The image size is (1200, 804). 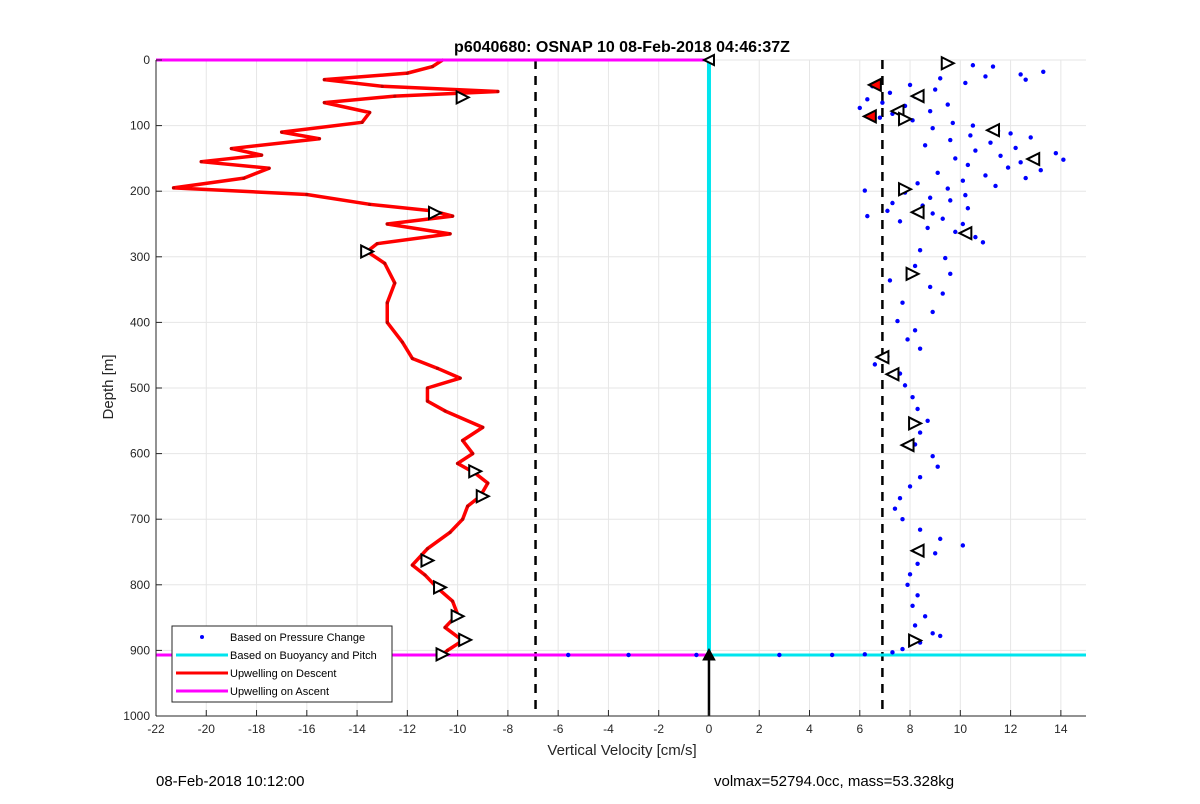 What do you see at coordinates (608, 729) in the screenshot?
I see `x-tick-label: -4` at bounding box center [608, 729].